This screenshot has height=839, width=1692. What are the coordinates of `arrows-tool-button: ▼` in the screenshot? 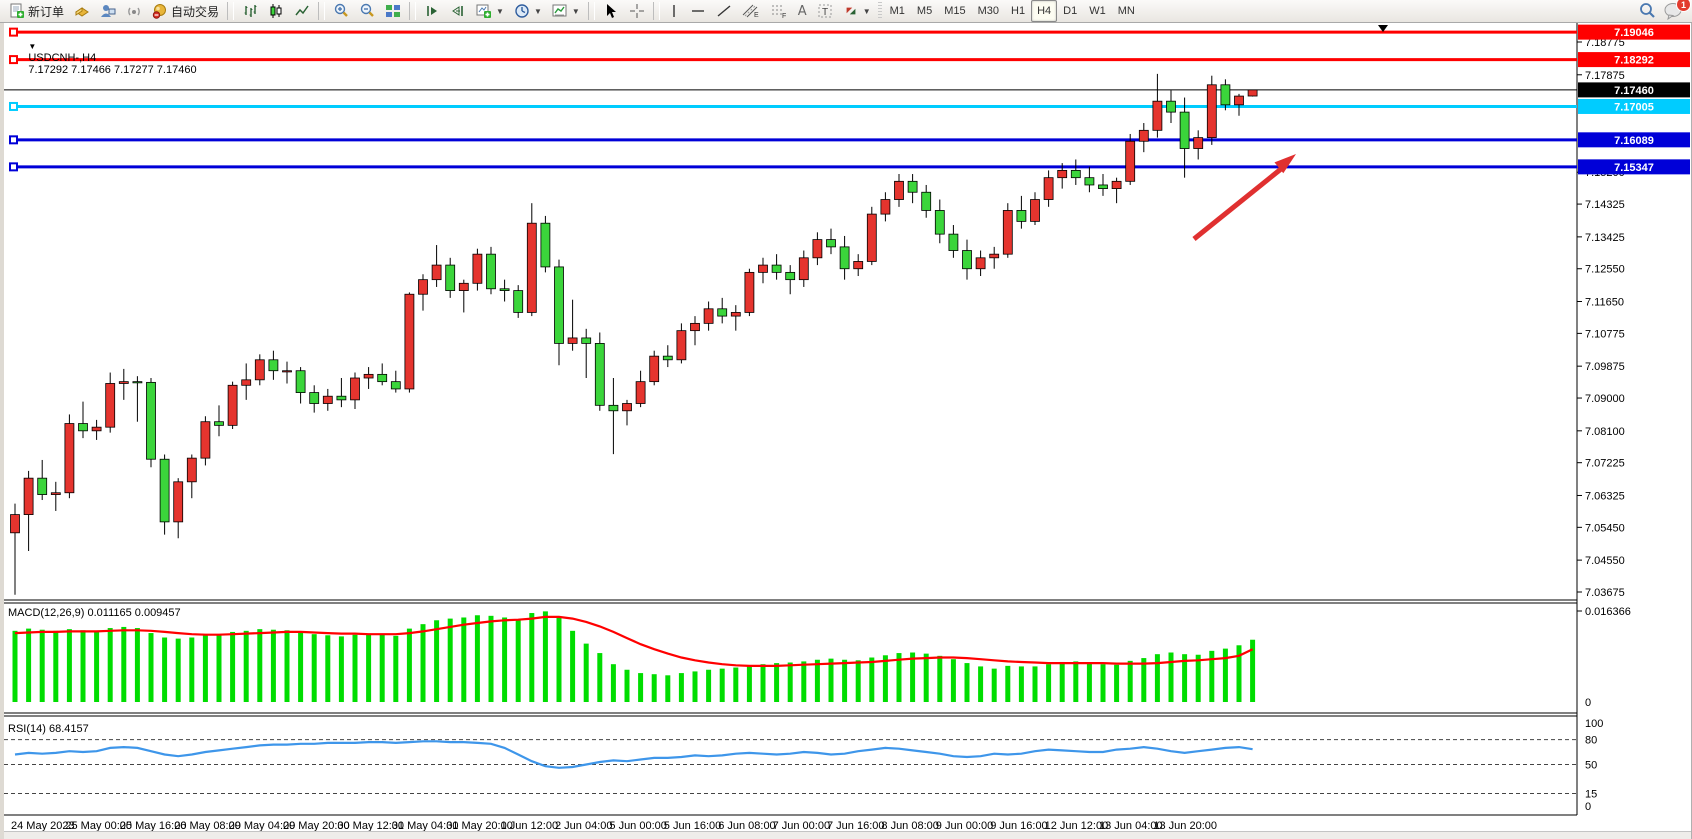 It's located at (857, 11).